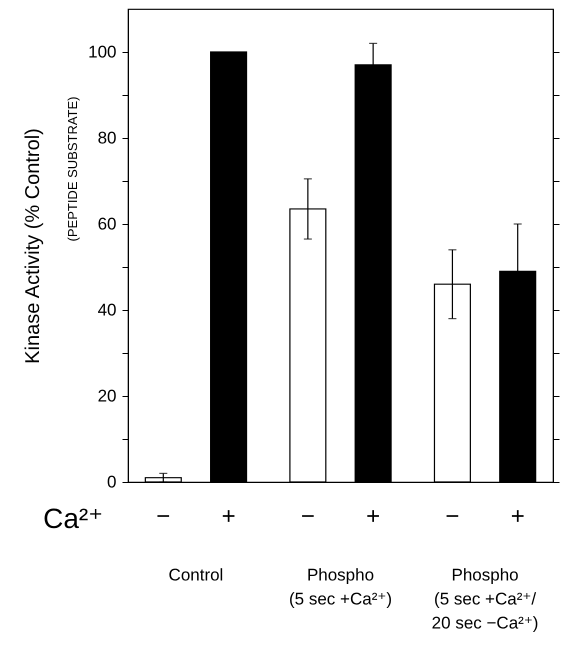 The height and width of the screenshot is (657, 573). Describe the element at coordinates (340, 587) in the screenshot. I see `x-tick-label: Phospho (5 sec +Ca²⁺)` at that location.